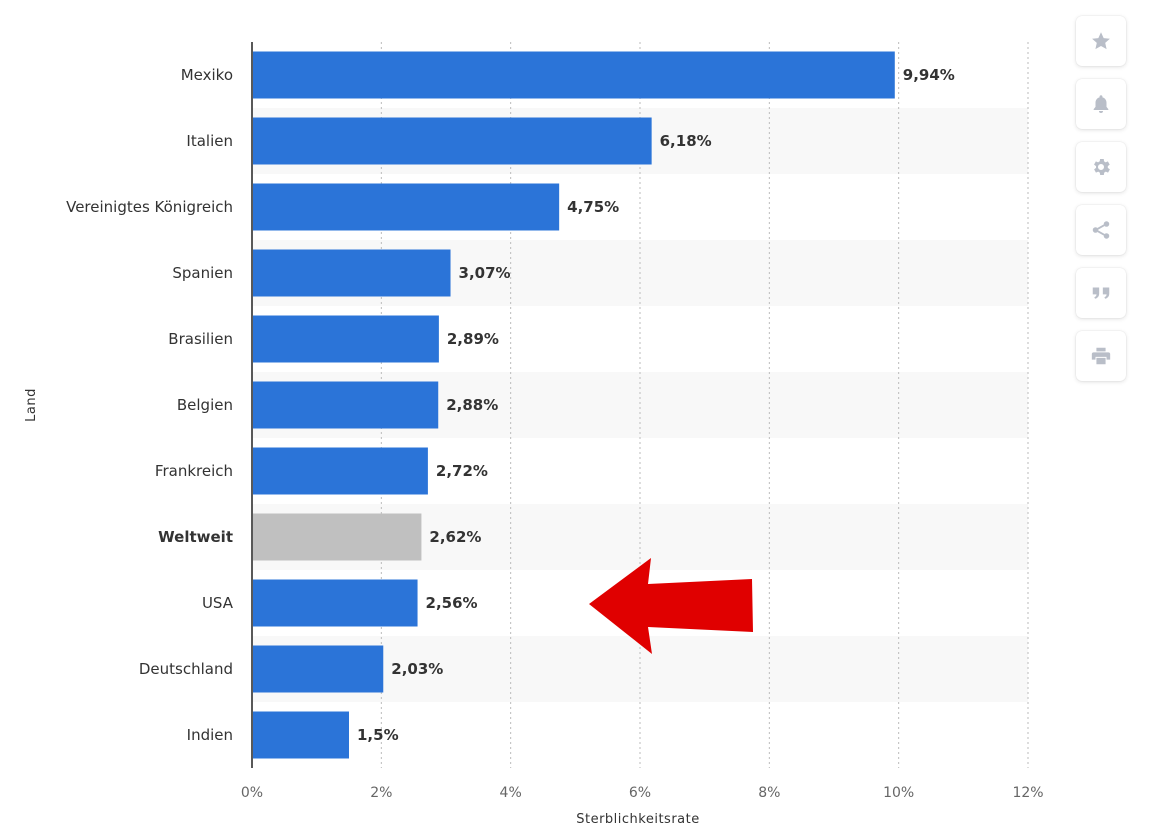  I want to click on bar-frankreich, so click(340, 471).